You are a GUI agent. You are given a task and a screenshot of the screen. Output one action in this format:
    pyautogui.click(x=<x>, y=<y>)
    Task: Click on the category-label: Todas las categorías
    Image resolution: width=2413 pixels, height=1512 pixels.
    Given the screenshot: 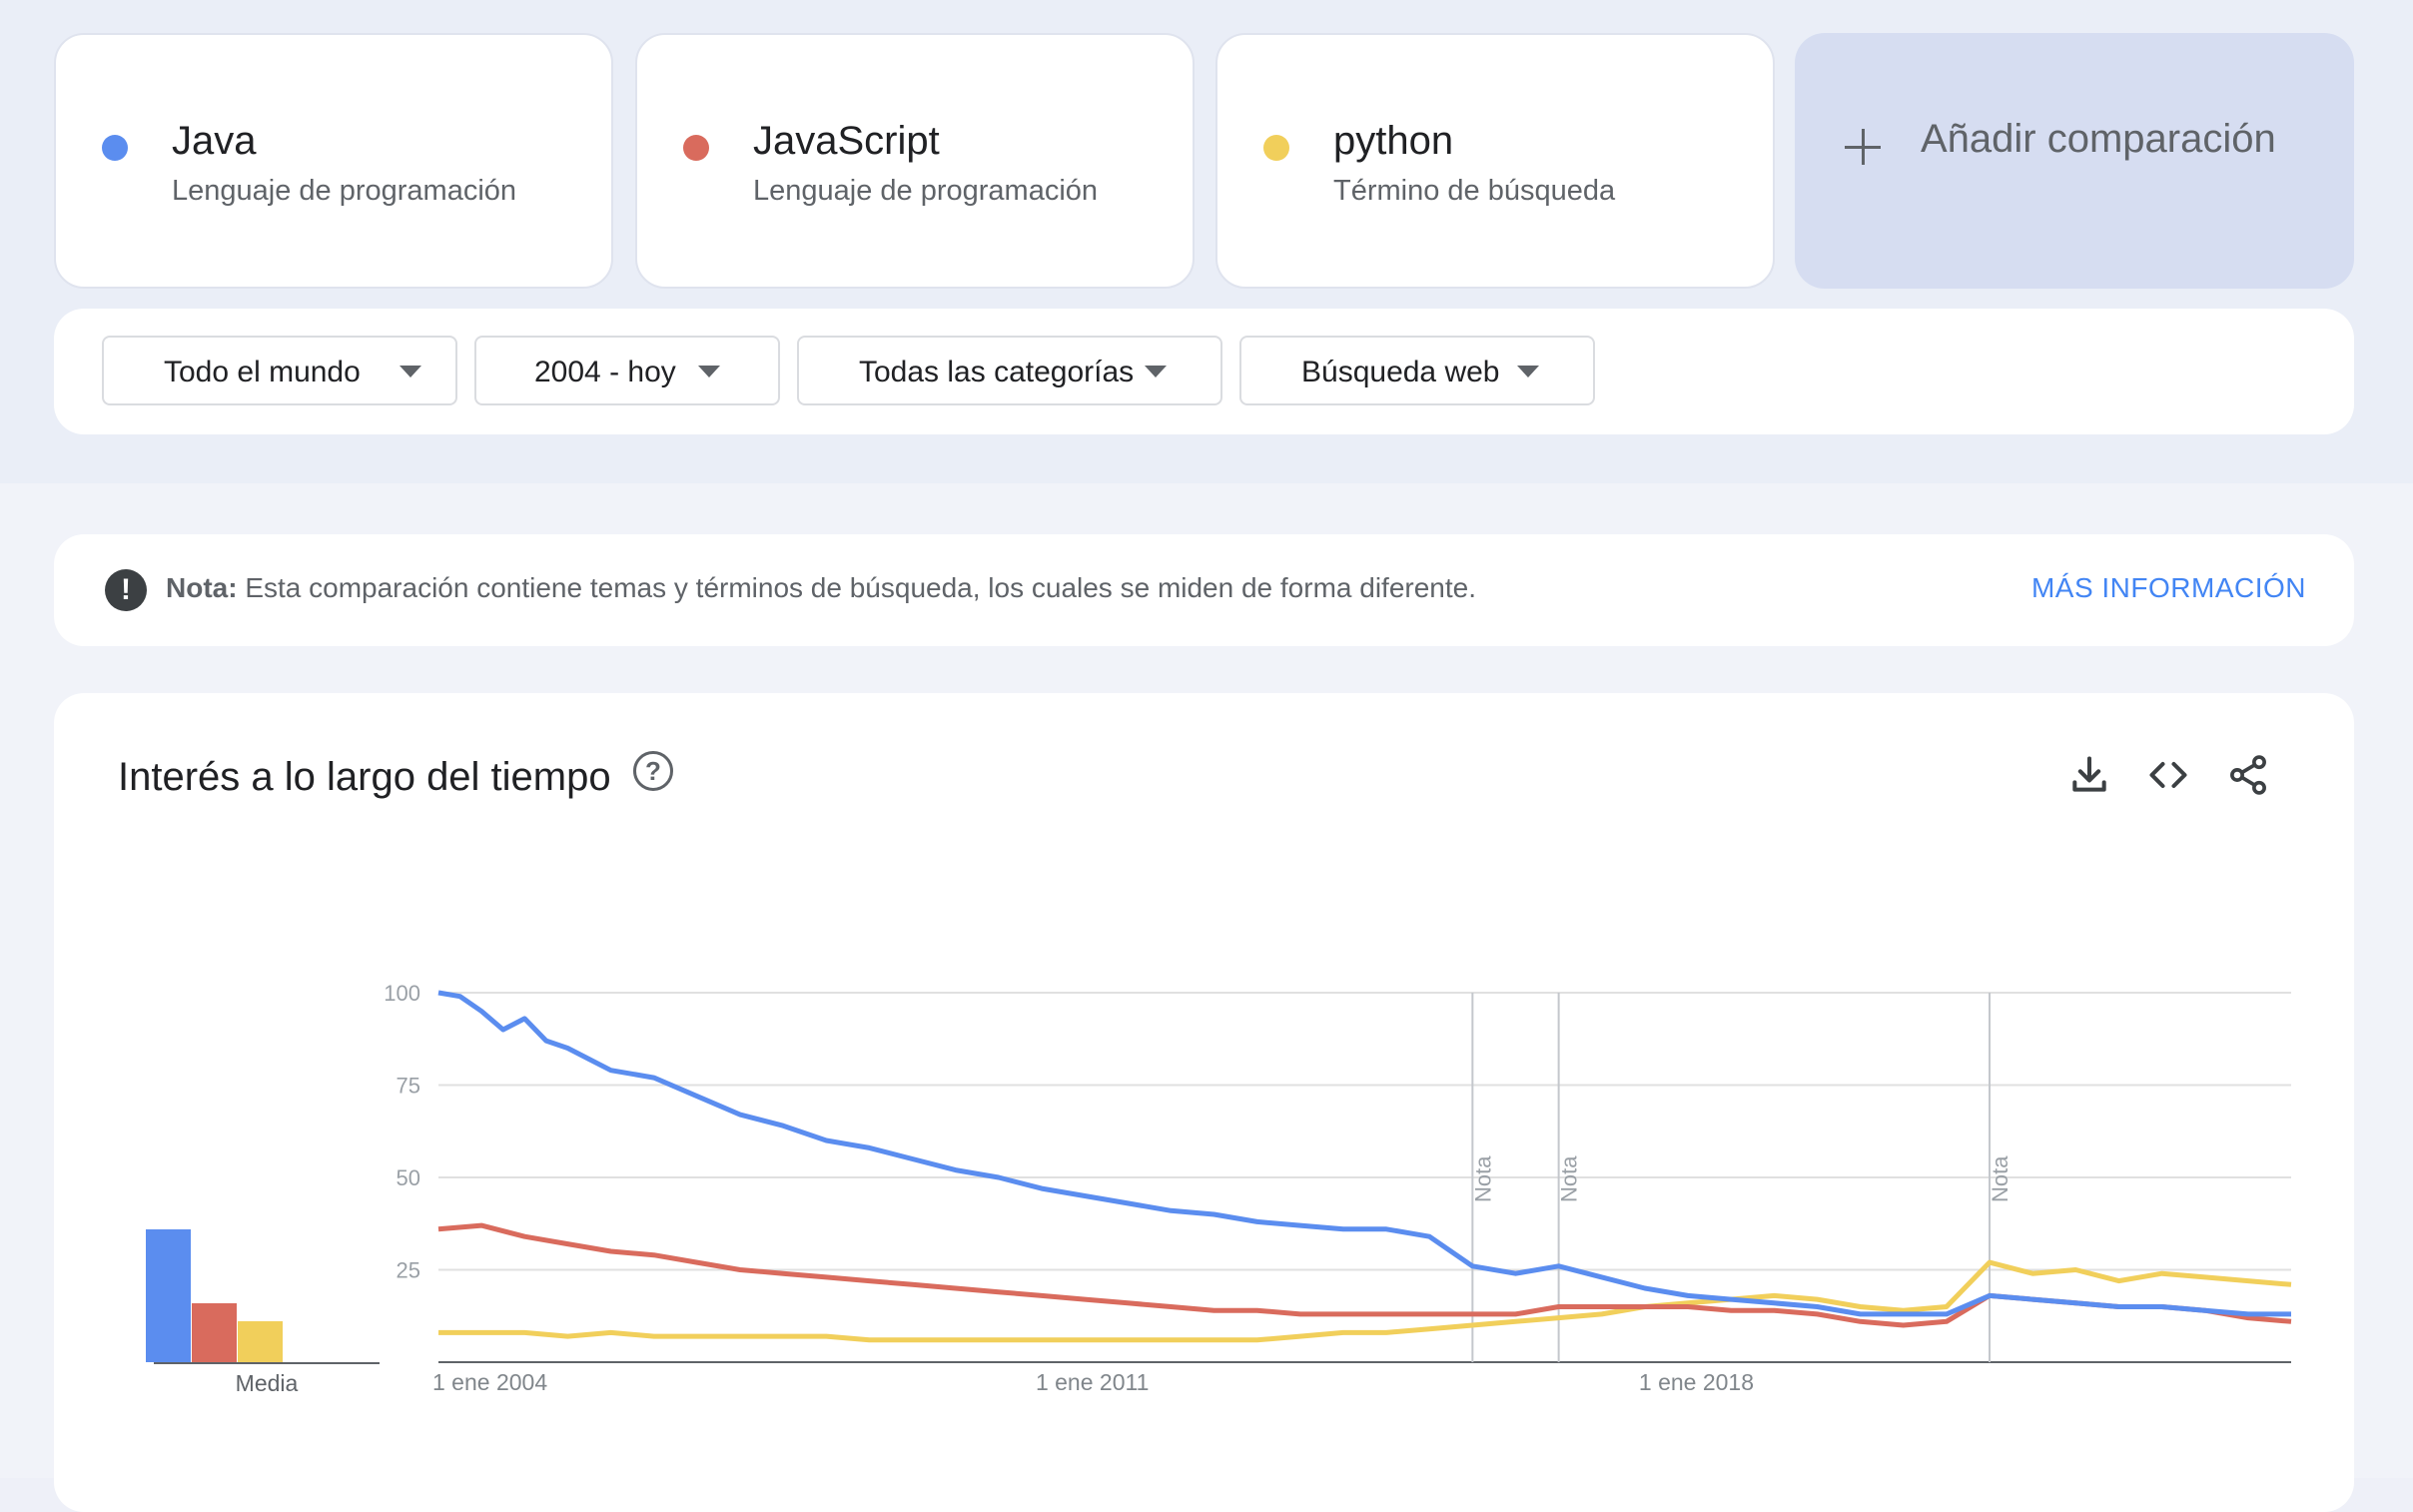 What is the action you would take?
    pyautogui.click(x=997, y=372)
    